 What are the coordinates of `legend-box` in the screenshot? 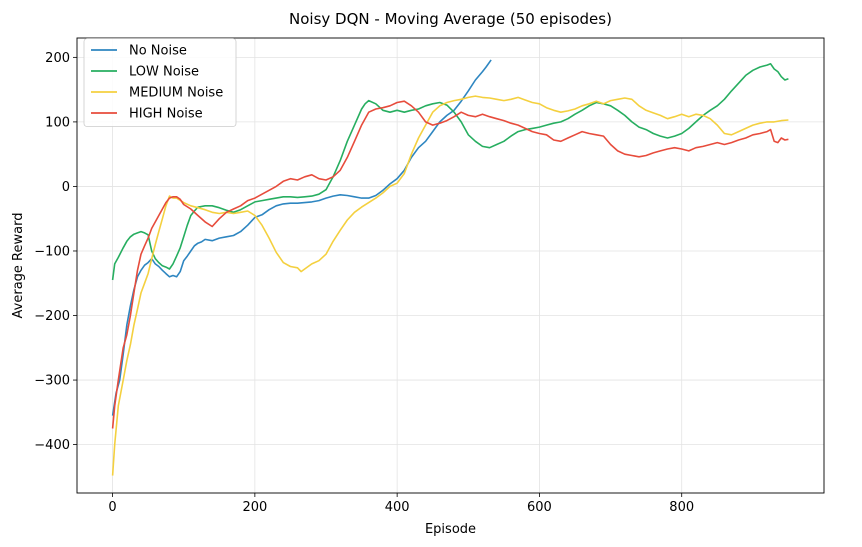 It's located at (160, 82).